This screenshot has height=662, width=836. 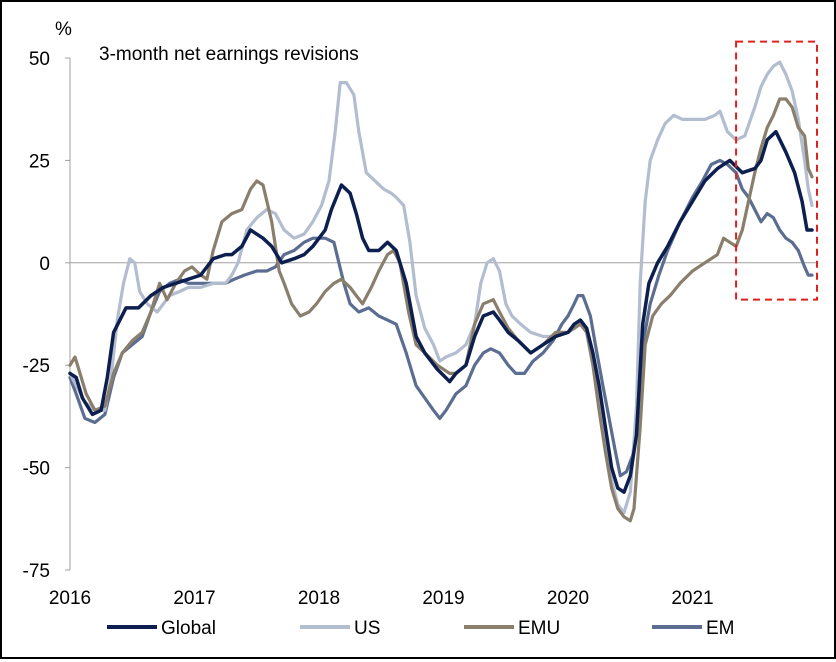 What do you see at coordinates (367, 628) in the screenshot?
I see `legend-label-us: US` at bounding box center [367, 628].